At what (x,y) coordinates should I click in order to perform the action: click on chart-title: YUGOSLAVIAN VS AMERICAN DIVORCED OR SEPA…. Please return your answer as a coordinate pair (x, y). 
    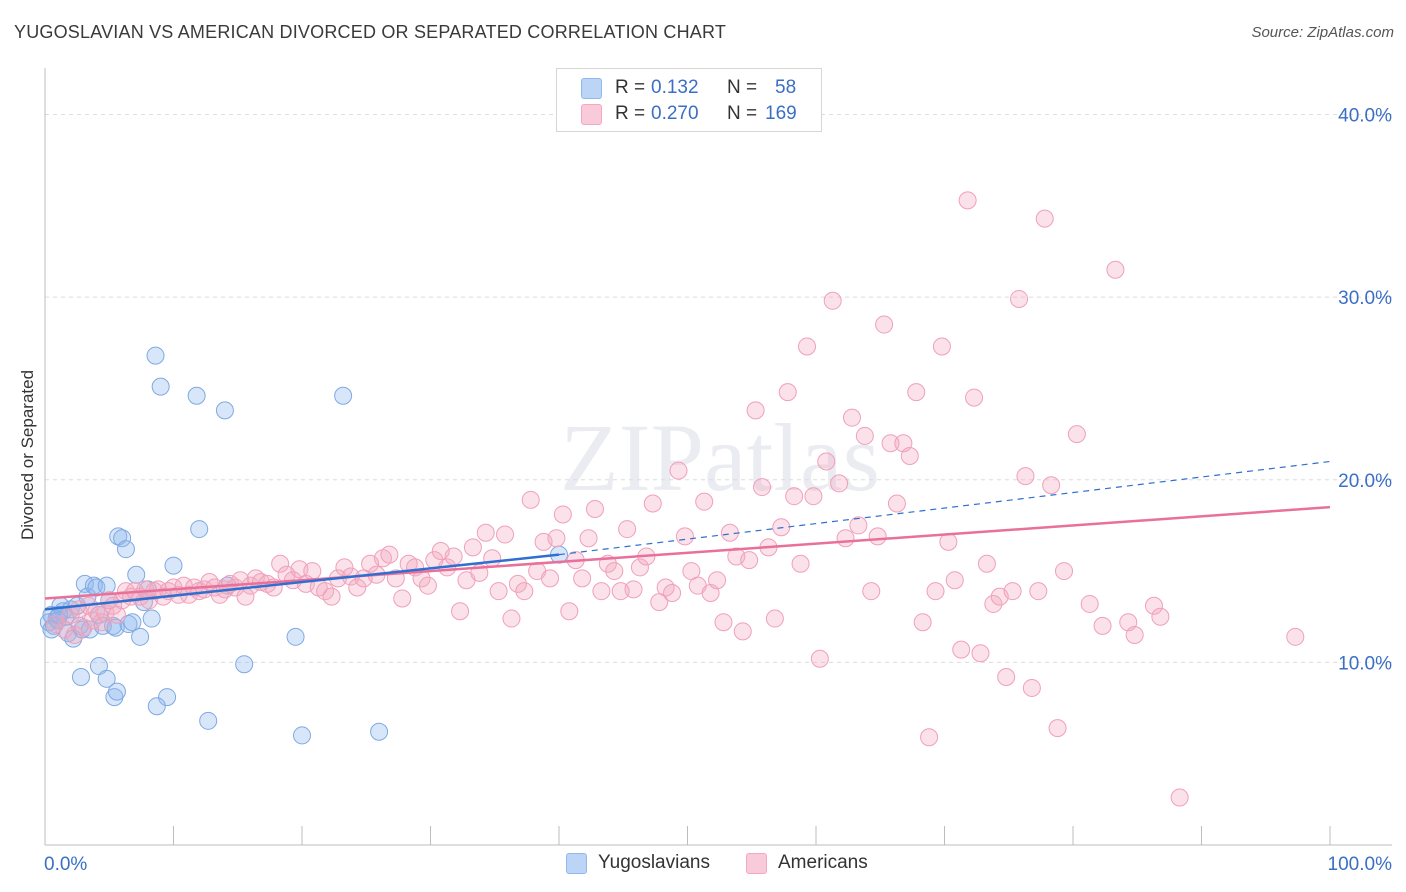
    Looking at the image, I should click on (370, 32).